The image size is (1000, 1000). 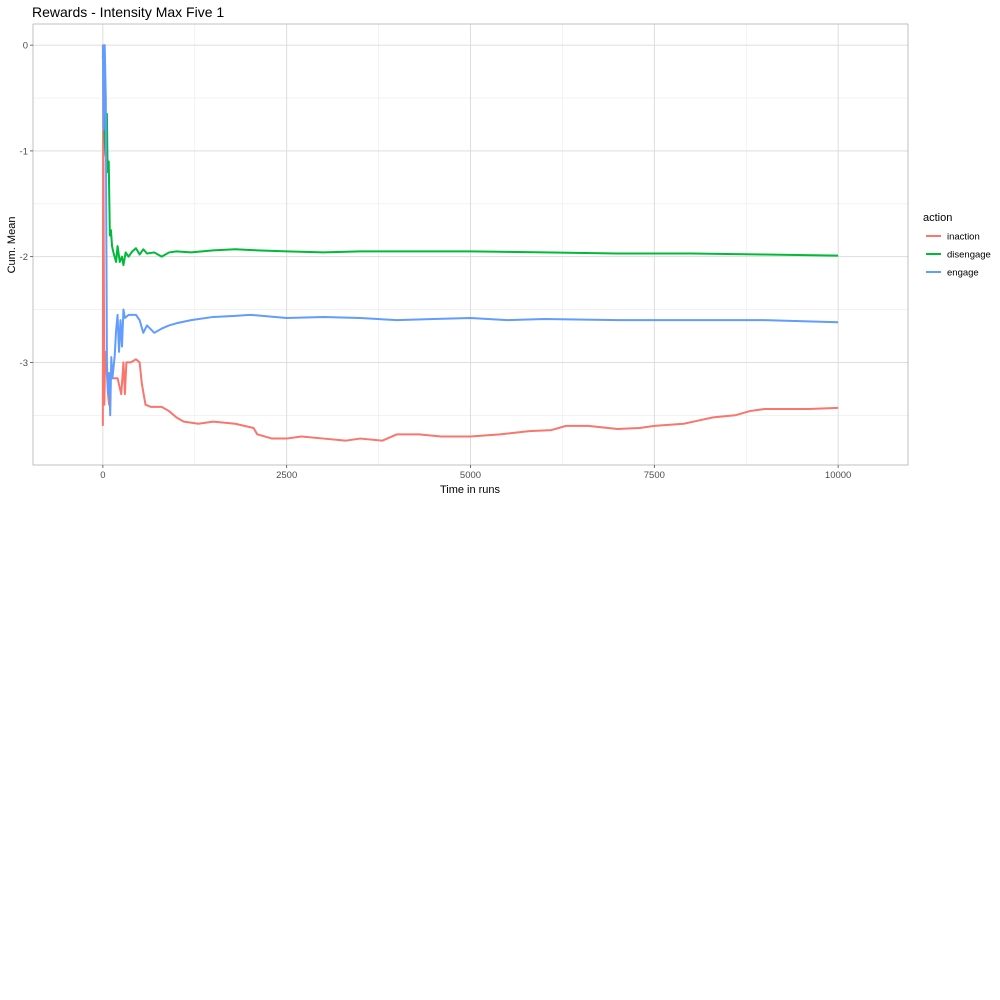 I want to click on y-tick-label: -1, so click(x=24, y=151).